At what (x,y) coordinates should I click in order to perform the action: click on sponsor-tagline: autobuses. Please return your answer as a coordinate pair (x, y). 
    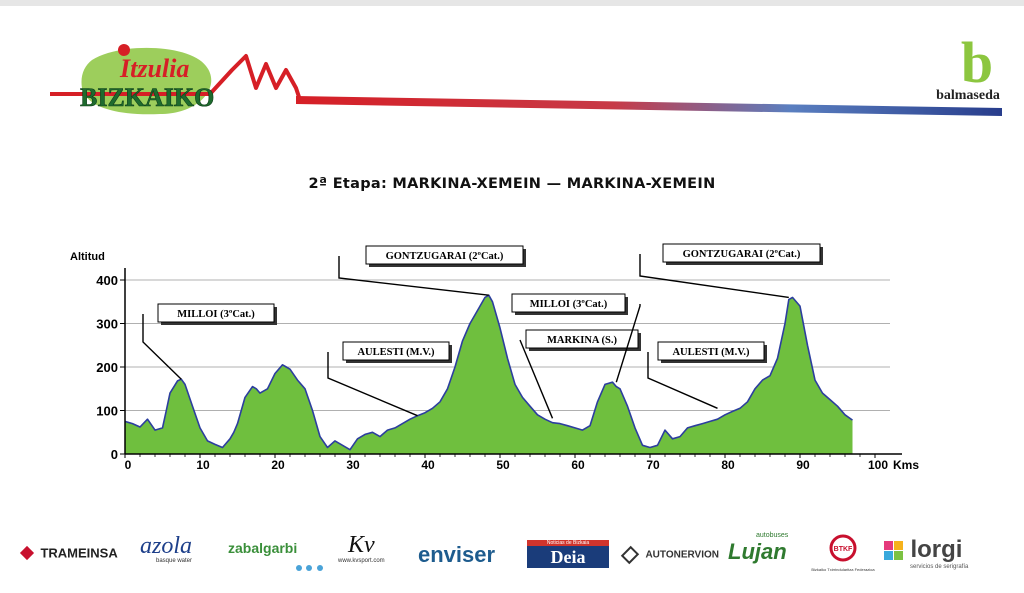
    Looking at the image, I should click on (772, 535).